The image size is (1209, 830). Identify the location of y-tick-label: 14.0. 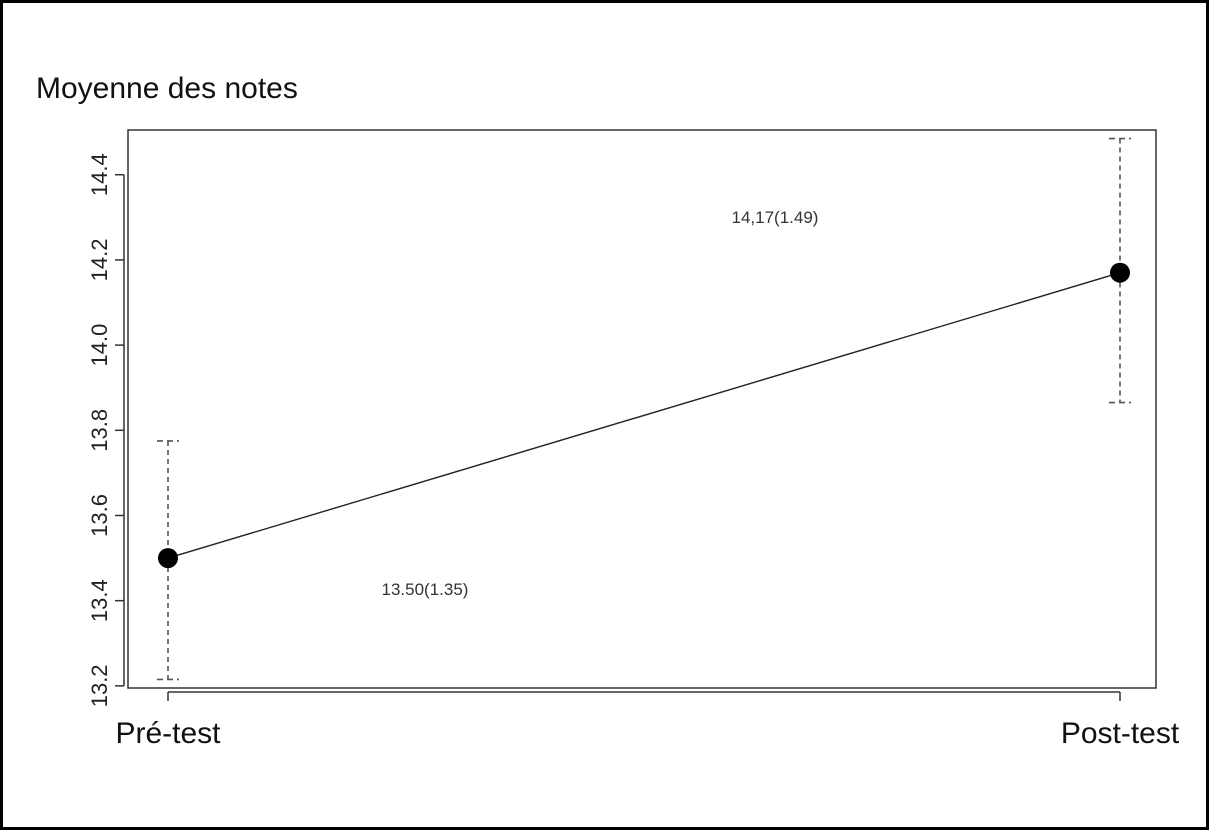
(99, 345).